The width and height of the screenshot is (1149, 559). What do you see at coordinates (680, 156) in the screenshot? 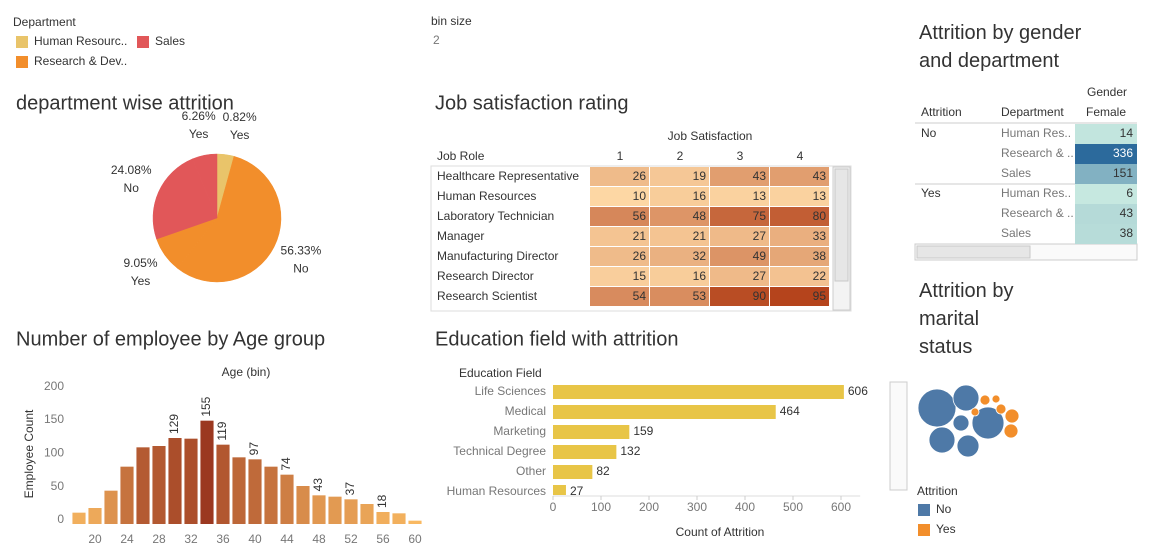
I see `column-label: 2` at bounding box center [680, 156].